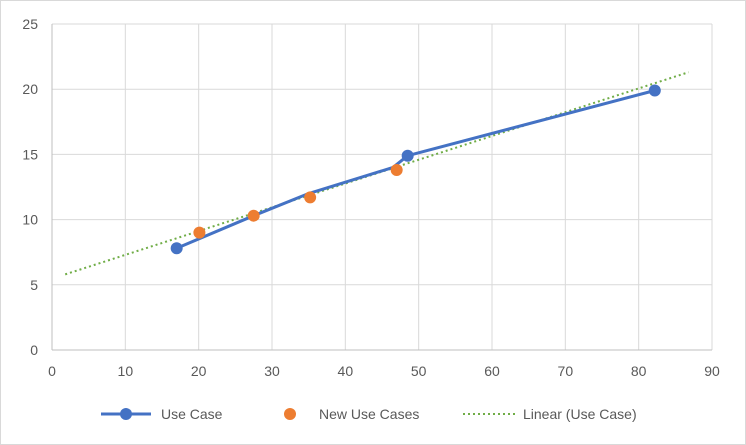 The width and height of the screenshot is (746, 445). I want to click on legend-label: New Use Cases, so click(369, 414).